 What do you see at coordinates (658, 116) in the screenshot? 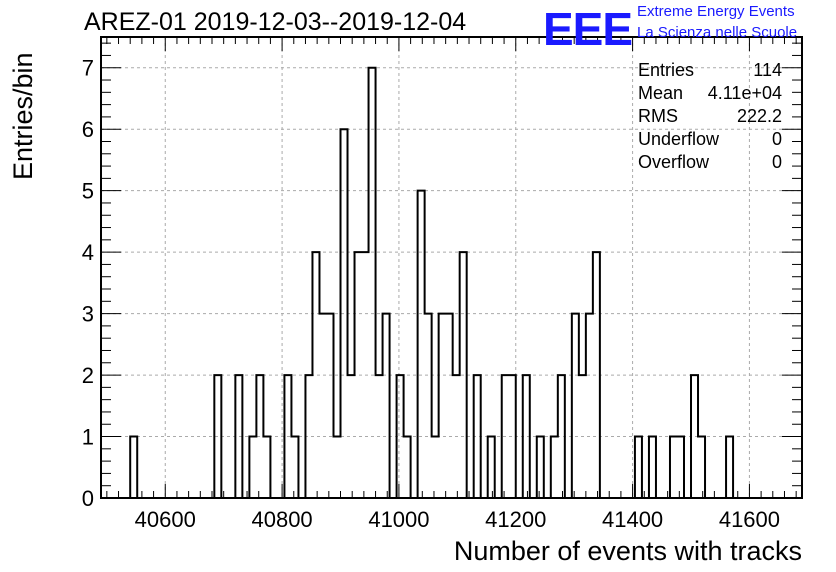
I see `stat-label: RMS` at bounding box center [658, 116].